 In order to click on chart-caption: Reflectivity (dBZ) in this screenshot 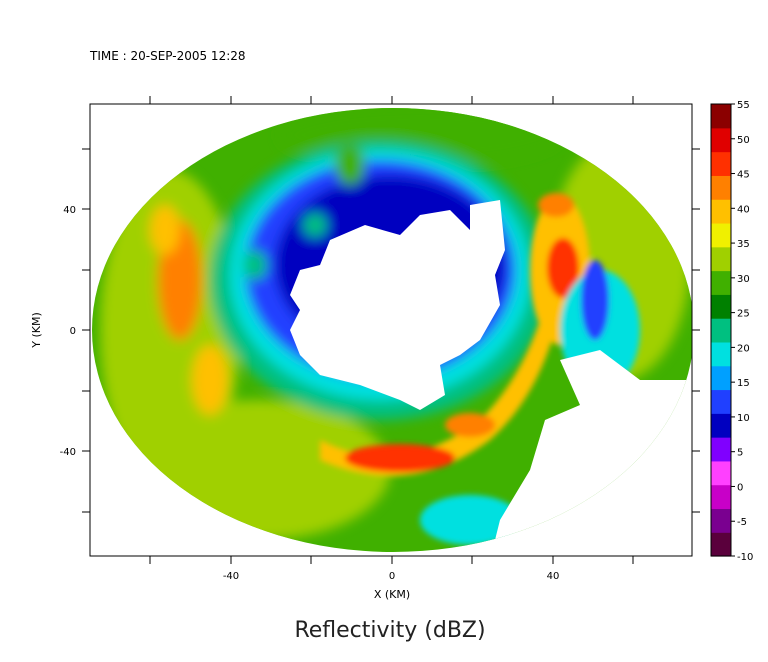, I will do `click(389, 630)`.